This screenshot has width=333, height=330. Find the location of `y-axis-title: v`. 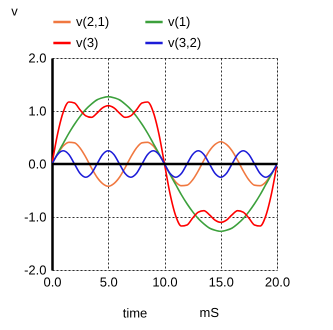

y-axis-title: v is located at coordinates (14, 11).